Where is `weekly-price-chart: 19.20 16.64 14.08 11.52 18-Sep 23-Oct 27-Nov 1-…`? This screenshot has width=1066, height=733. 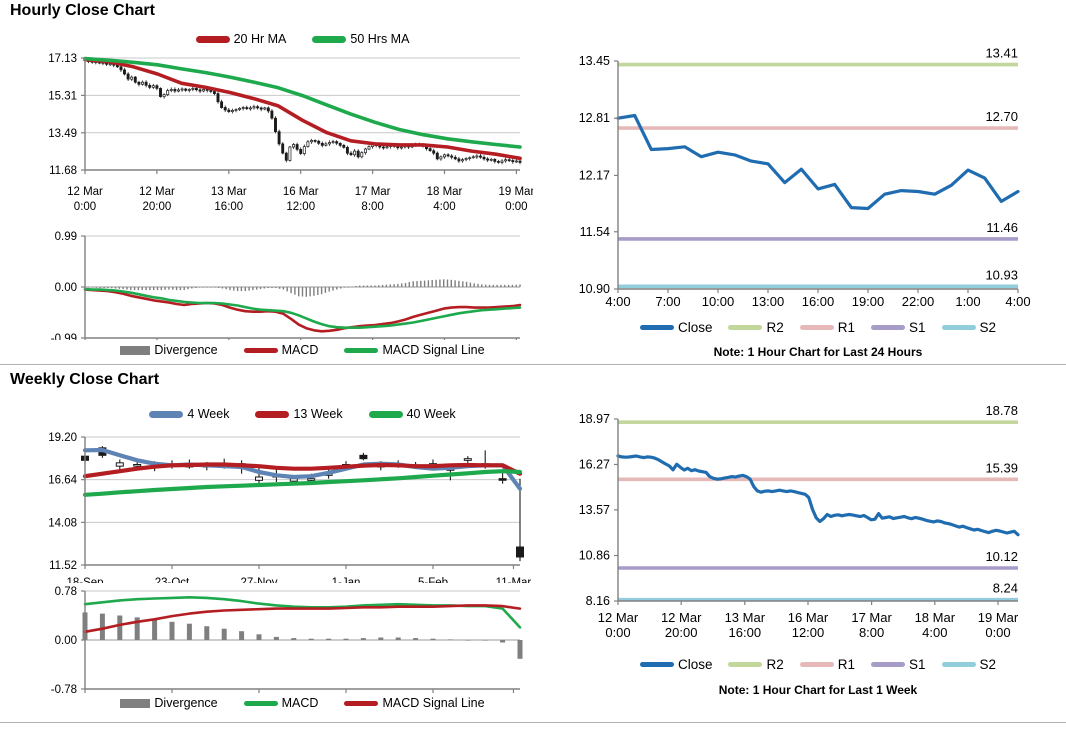
weekly-price-chart: 19.20 16.64 14.08 11.52 18-Sep 23-Oct 27-Nov 1-… is located at coordinates (266, 508).